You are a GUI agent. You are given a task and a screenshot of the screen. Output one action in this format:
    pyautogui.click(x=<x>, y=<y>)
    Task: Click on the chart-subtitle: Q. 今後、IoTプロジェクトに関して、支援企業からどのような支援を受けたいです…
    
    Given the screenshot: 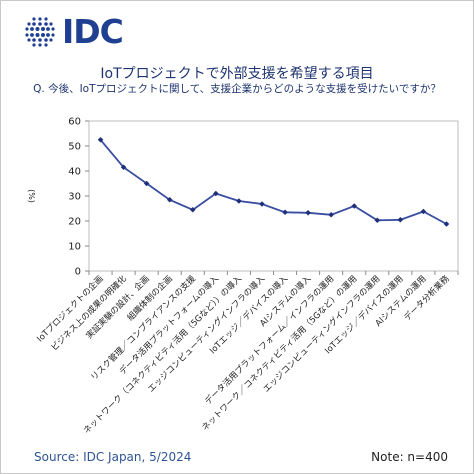 What is the action you would take?
    pyautogui.click(x=237, y=89)
    